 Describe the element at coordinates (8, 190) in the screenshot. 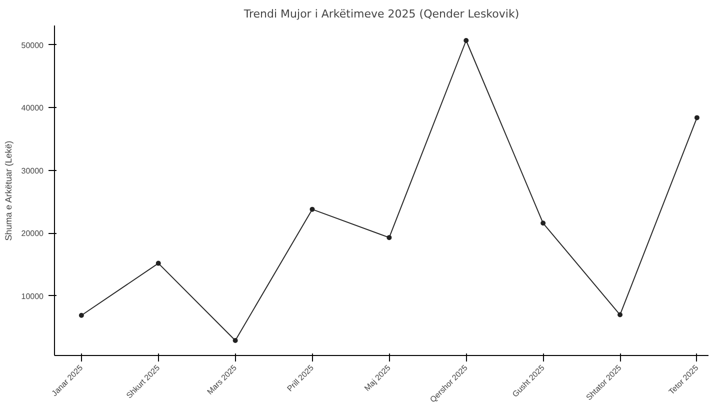

I see `y-axis-title: Shuma e Arkëtuar (Lekë)` at that location.